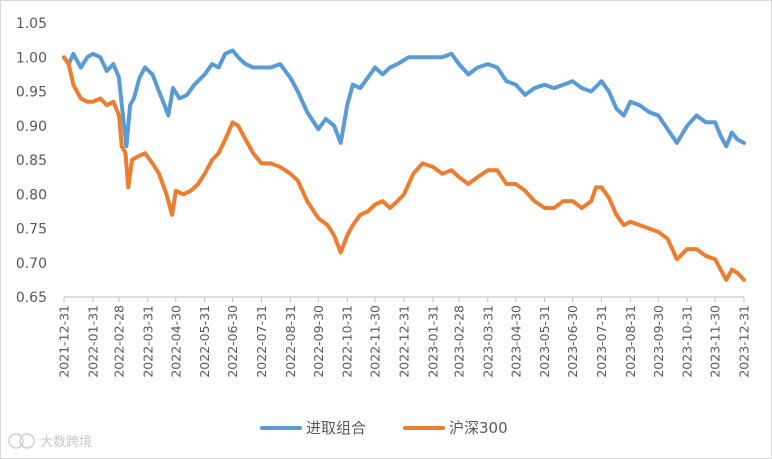  Describe the element at coordinates (336, 428) in the screenshot. I see `legend-label: 进取组合` at that location.